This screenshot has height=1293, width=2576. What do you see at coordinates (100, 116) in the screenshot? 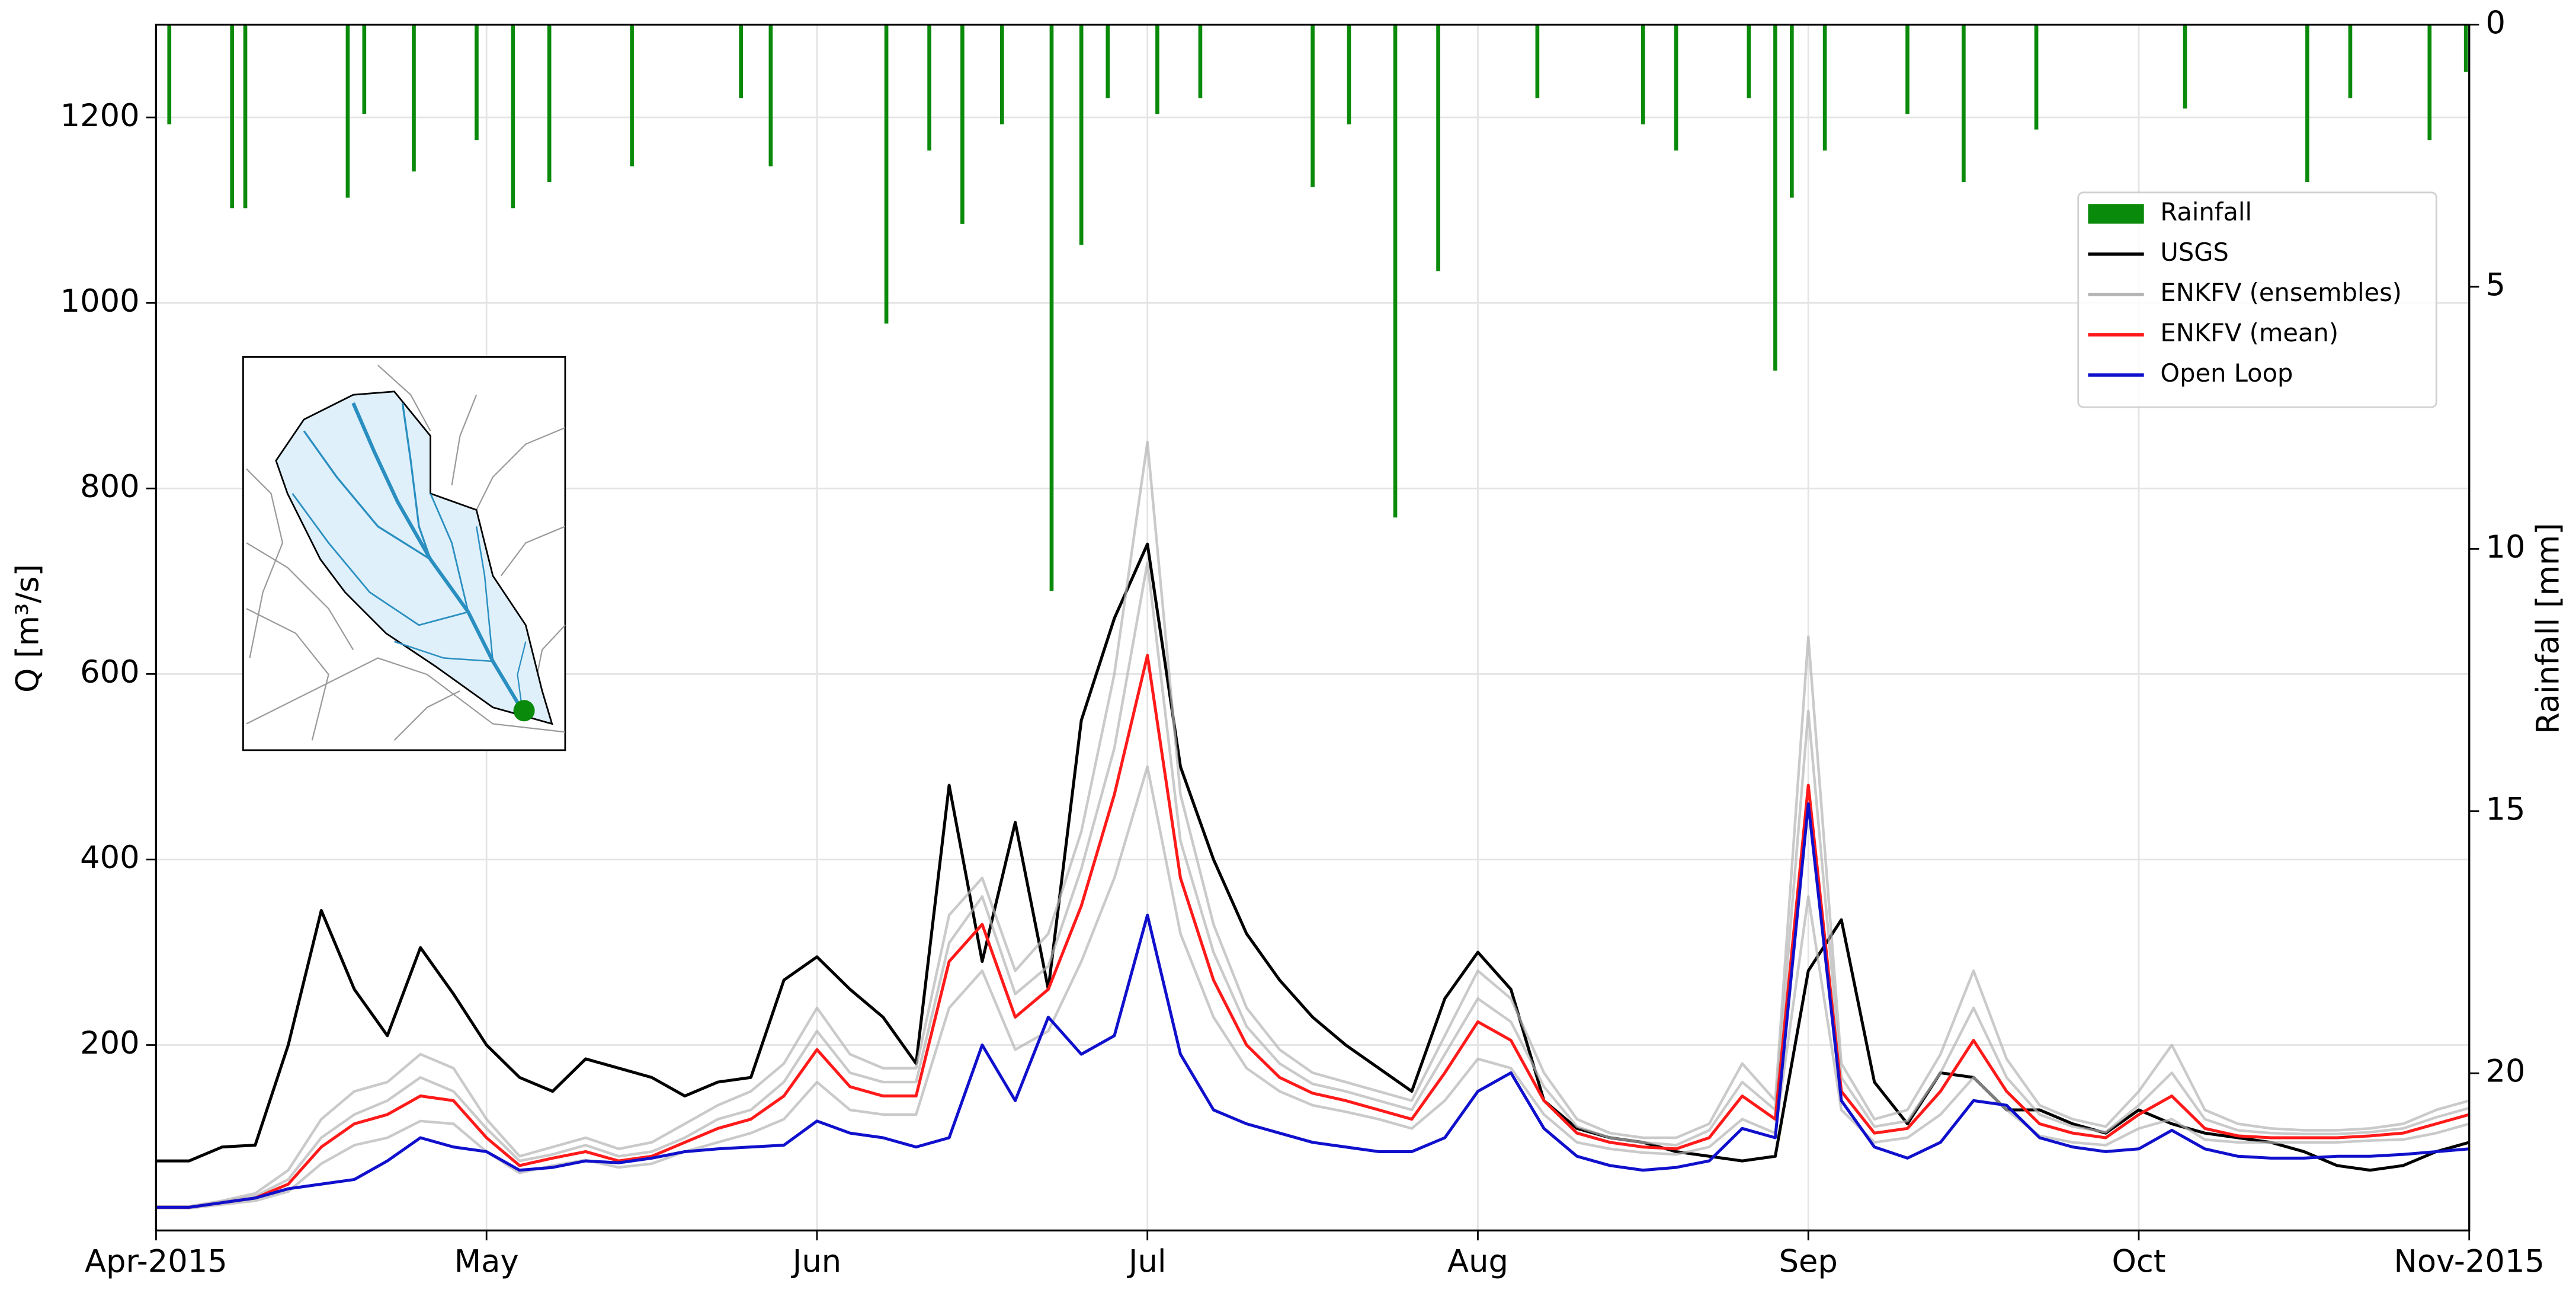
I see `y-tick-label: 1200` at bounding box center [100, 116].